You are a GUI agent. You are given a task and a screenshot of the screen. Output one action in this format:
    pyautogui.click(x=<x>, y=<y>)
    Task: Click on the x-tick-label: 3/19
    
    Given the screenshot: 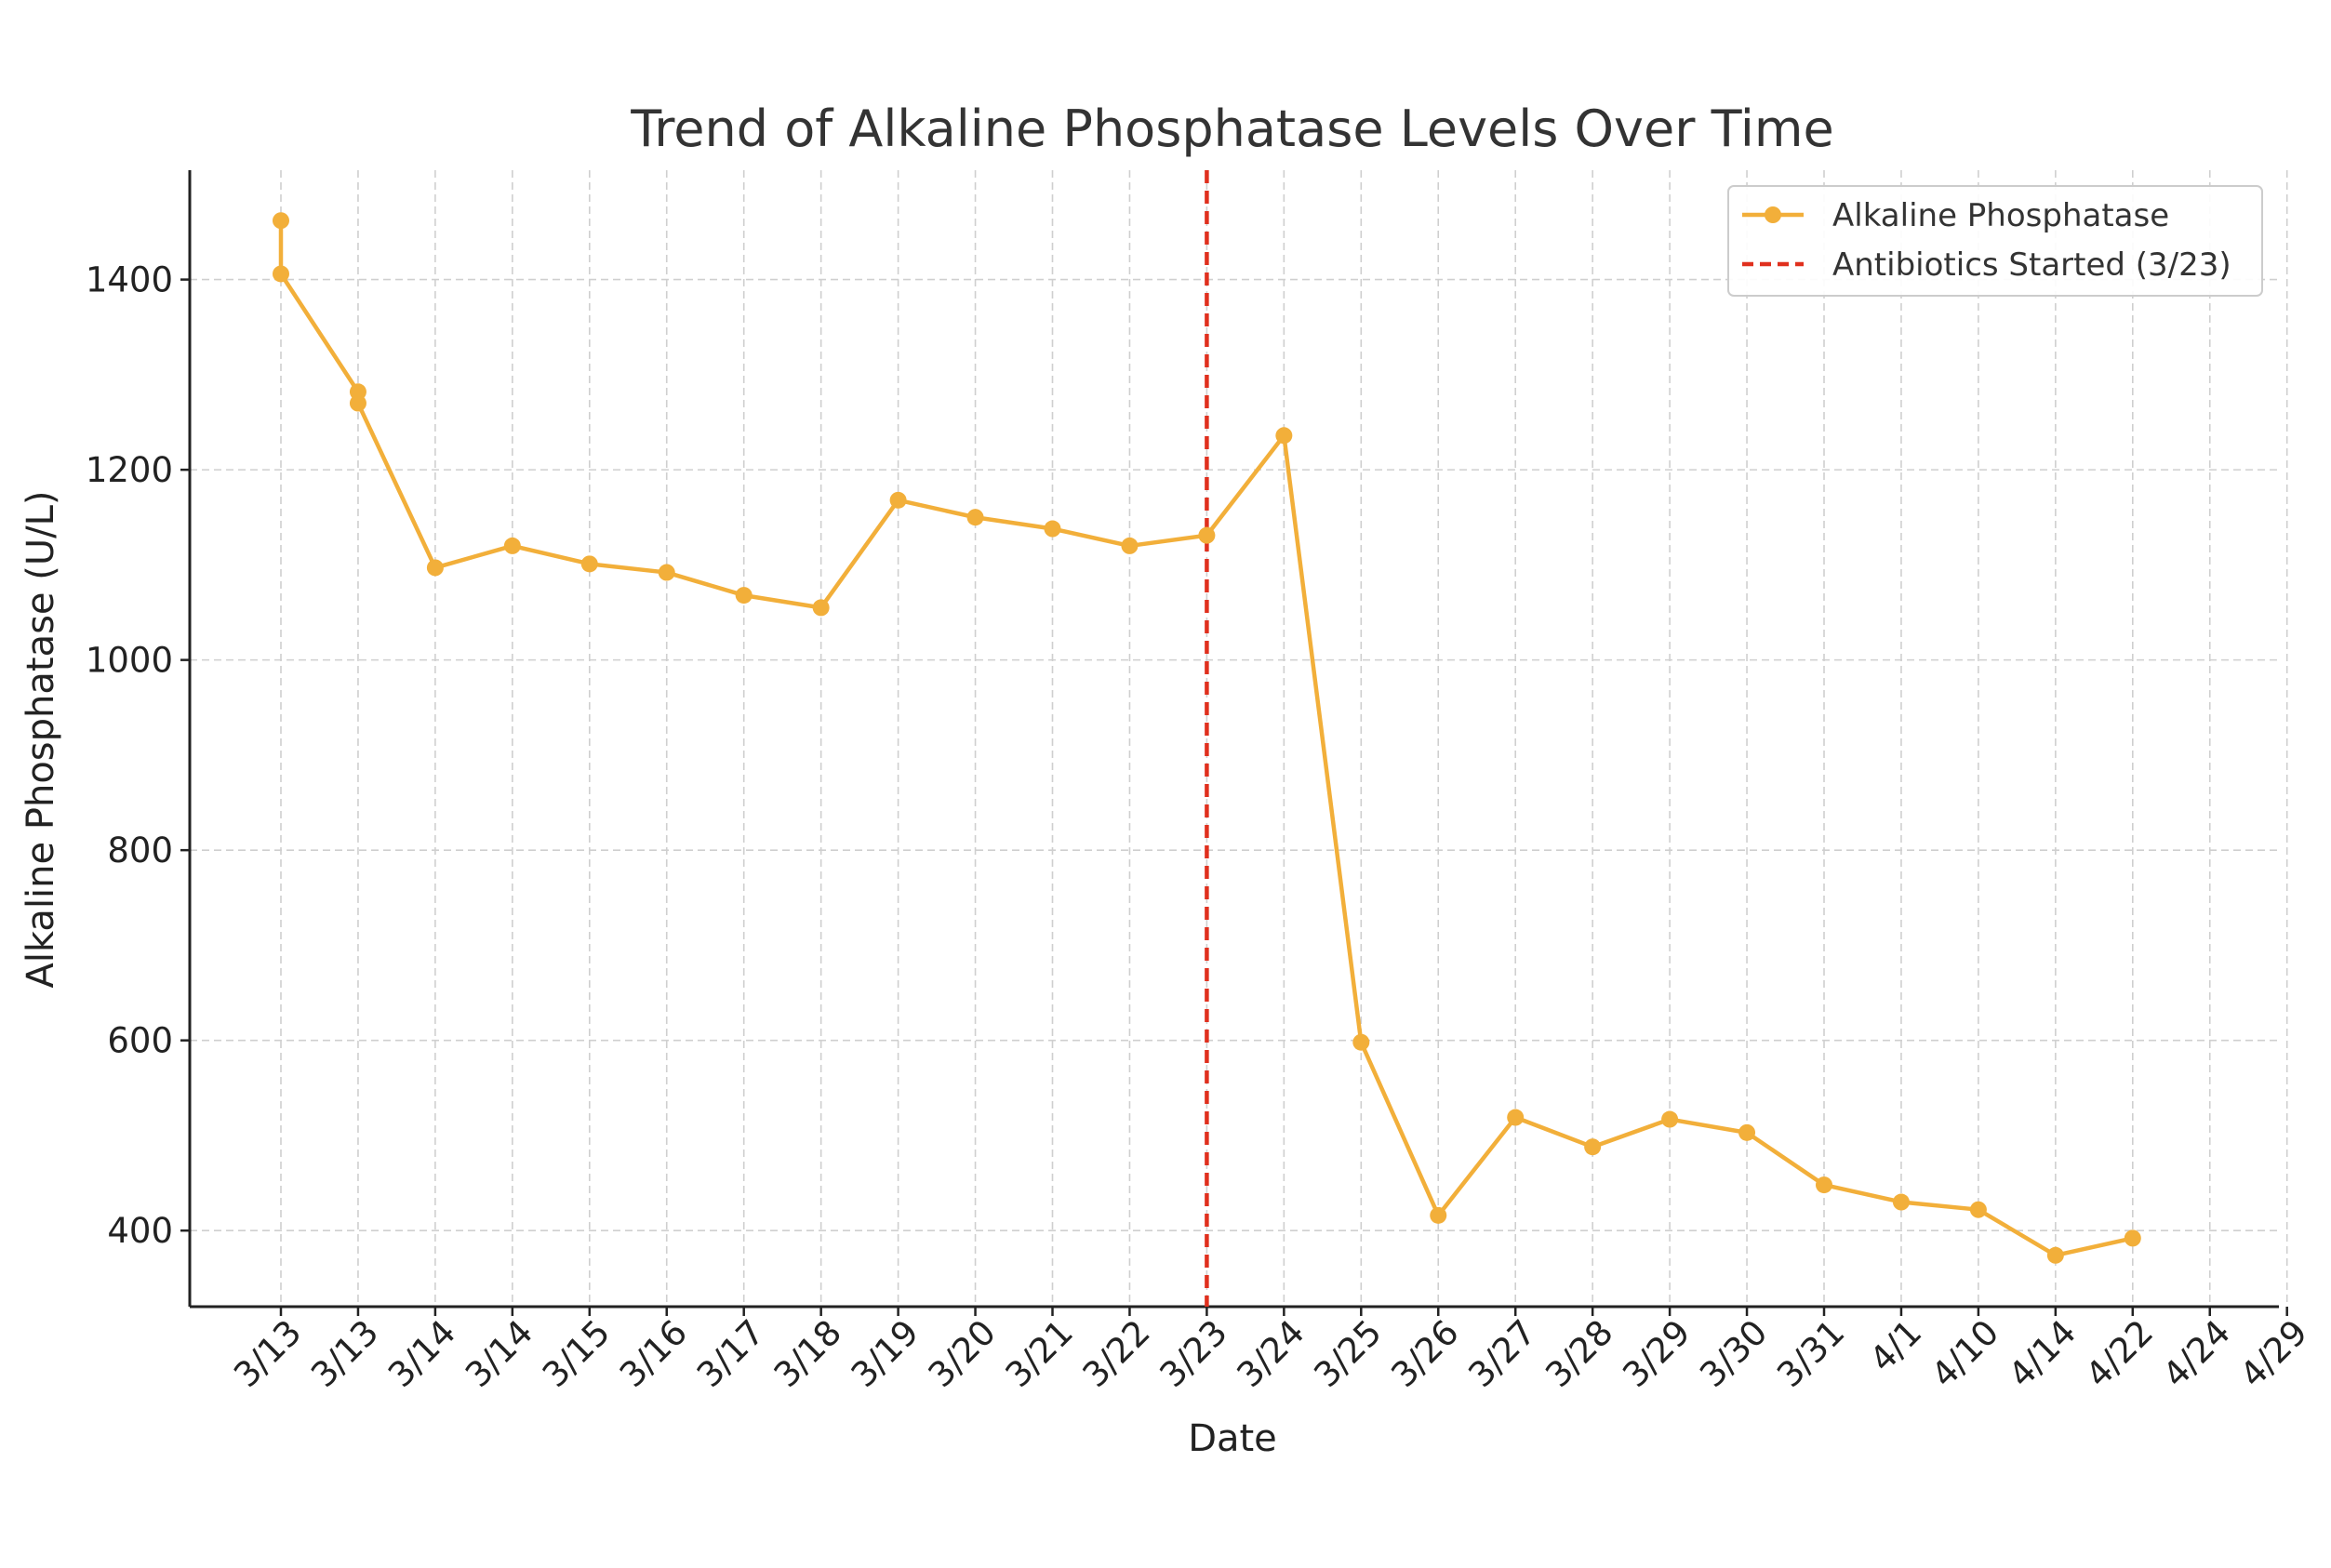 What is the action you would take?
    pyautogui.click(x=885, y=1353)
    